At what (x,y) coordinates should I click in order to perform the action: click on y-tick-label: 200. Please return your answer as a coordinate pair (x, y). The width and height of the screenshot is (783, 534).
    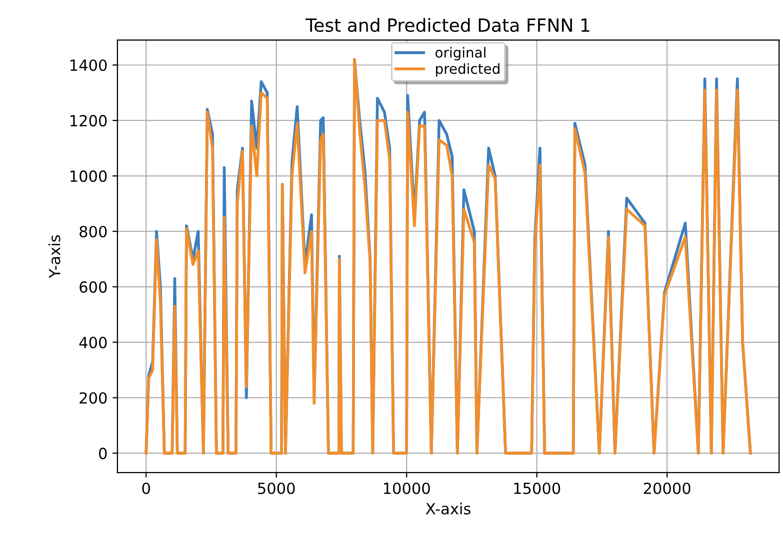
    Looking at the image, I should click on (93, 398).